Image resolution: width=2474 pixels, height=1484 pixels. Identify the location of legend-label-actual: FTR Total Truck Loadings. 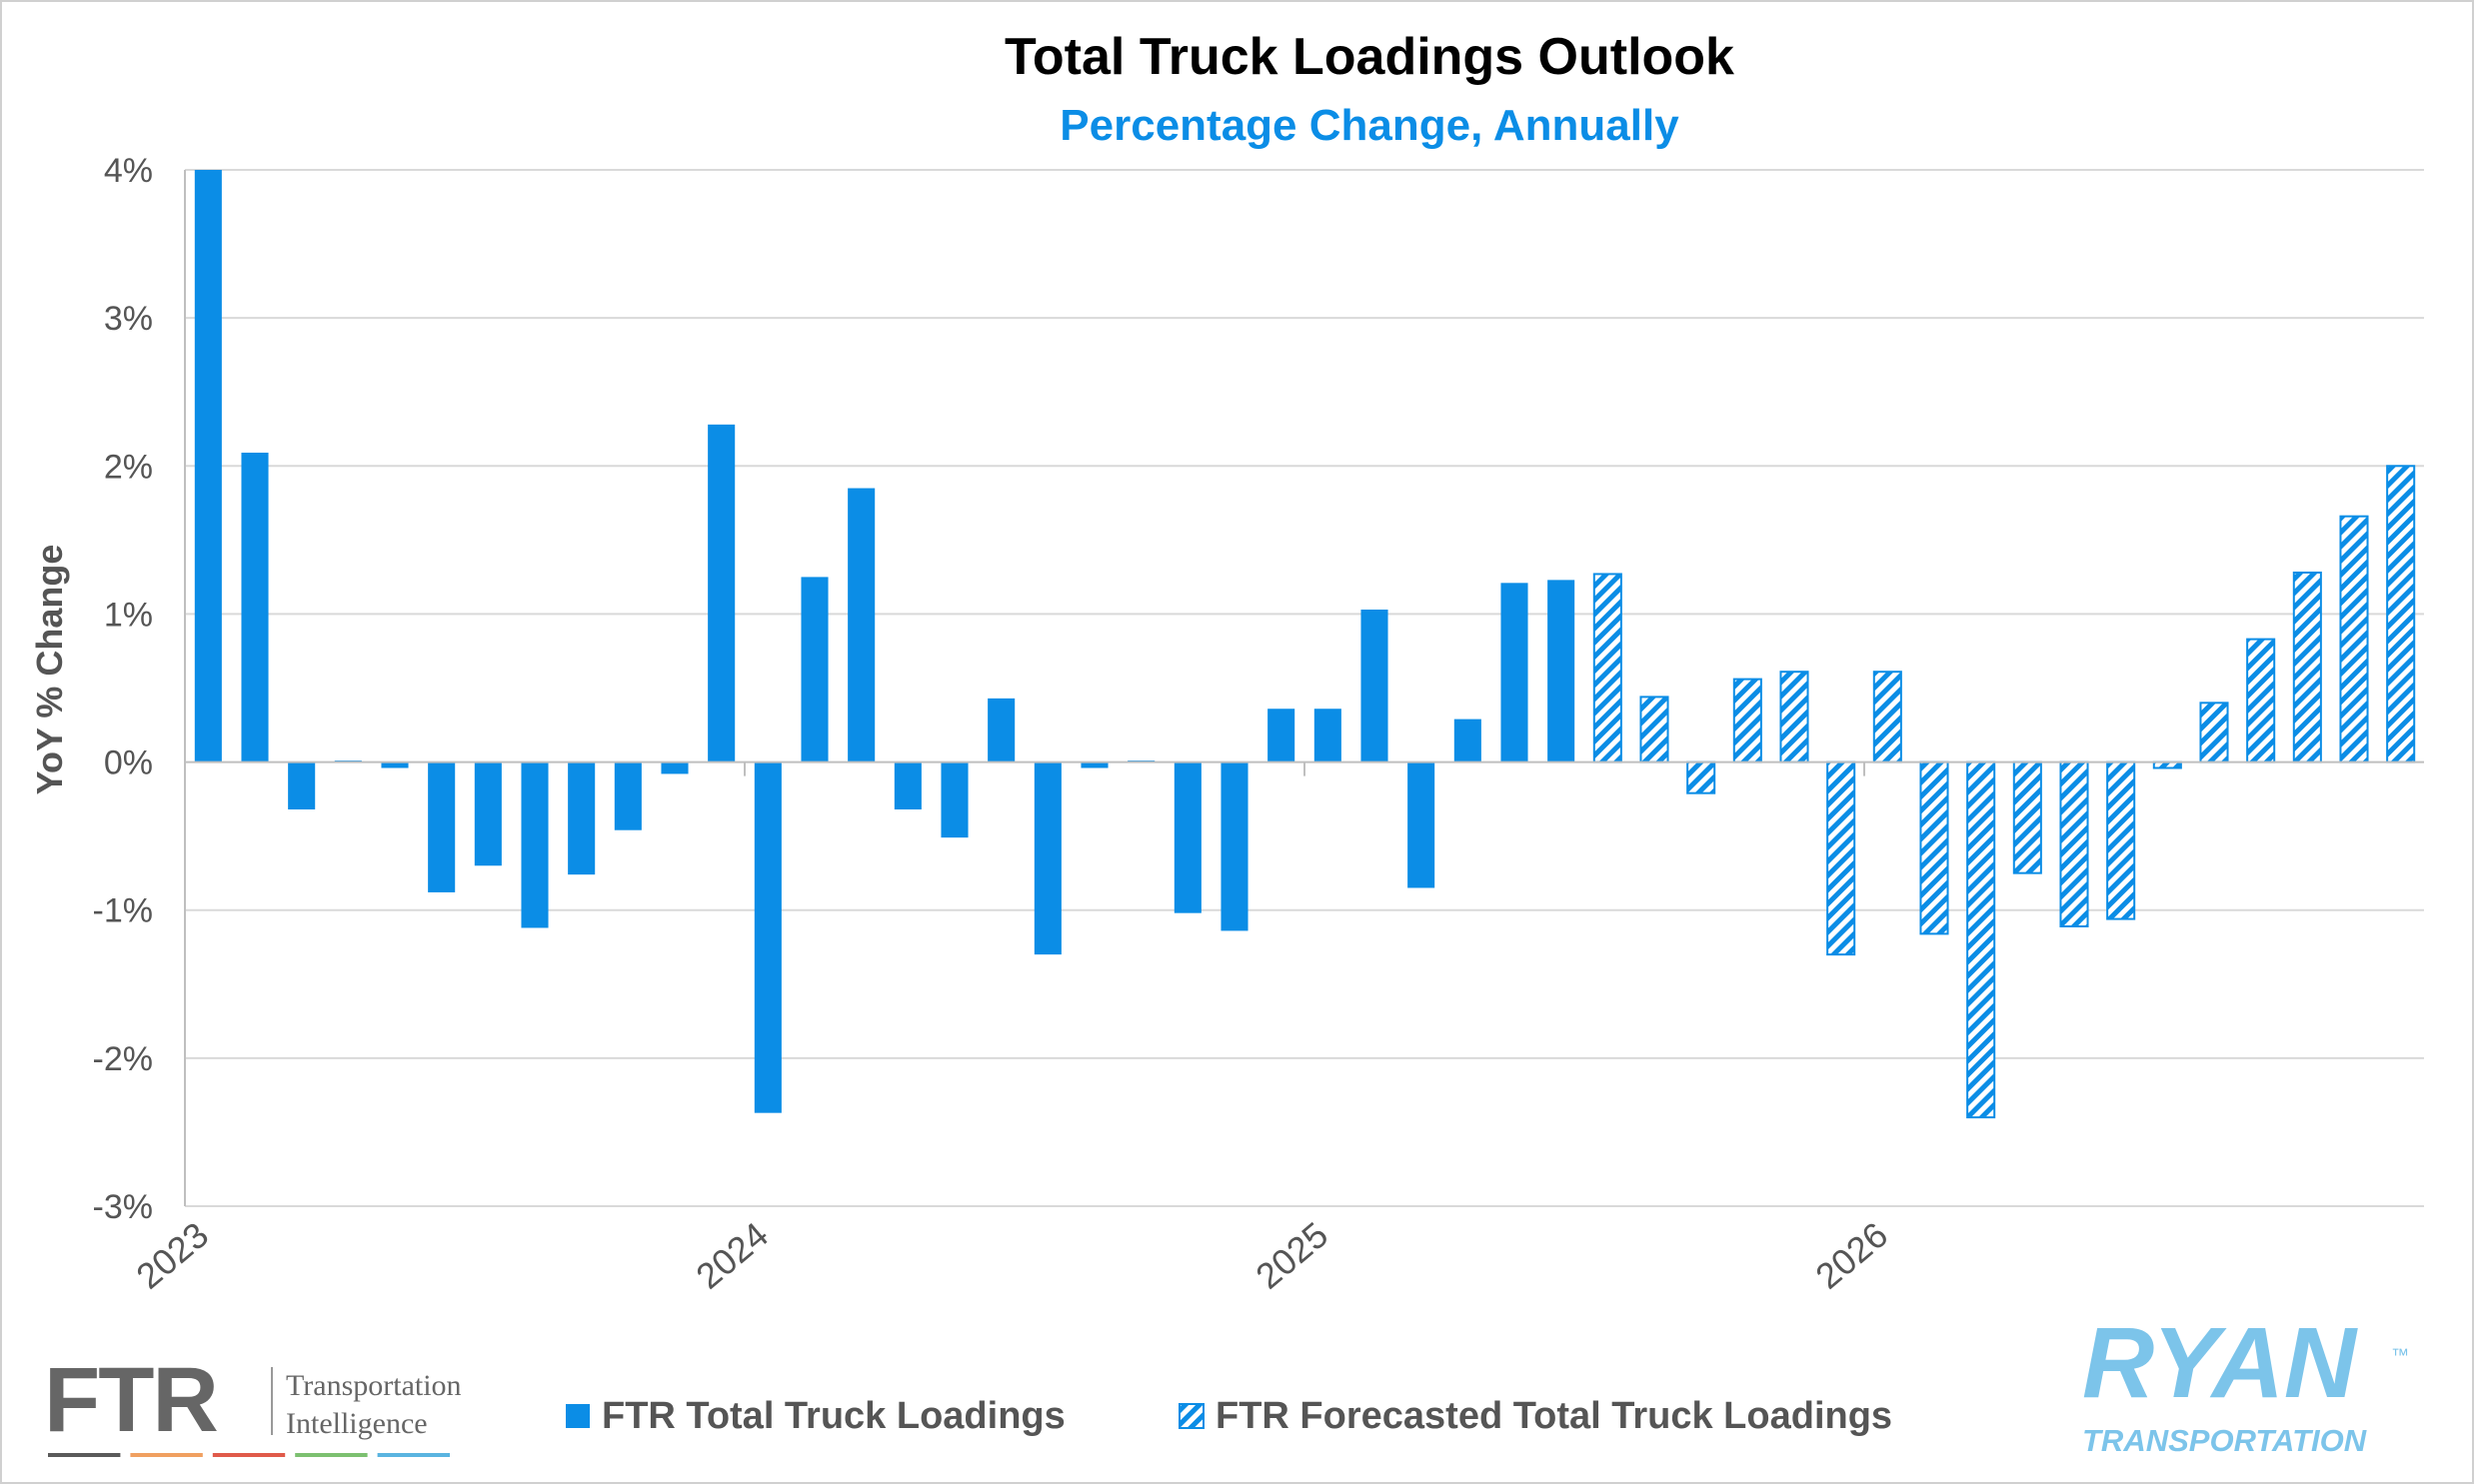
(834, 1416).